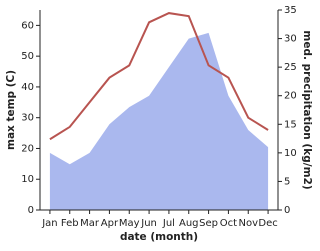 This screenshot has height=251, width=320. I want to click on y-axis-label: max temp (C), so click(11, 110).